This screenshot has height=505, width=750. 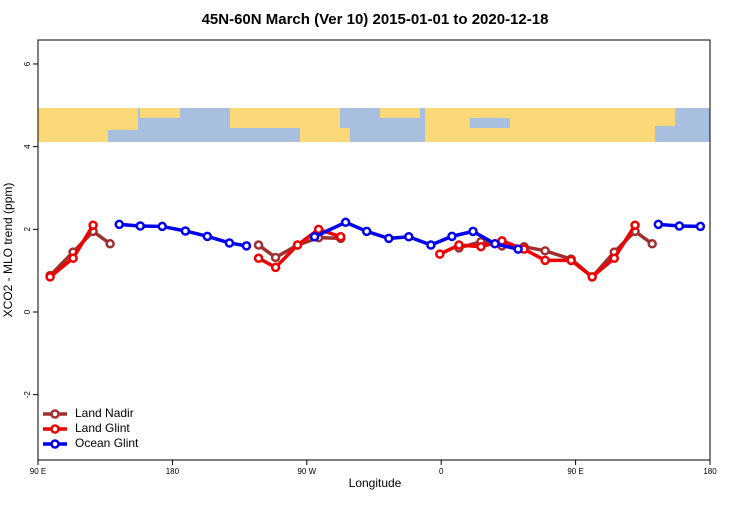 What do you see at coordinates (27, 63) in the screenshot?
I see `y-tick-label: 6` at bounding box center [27, 63].